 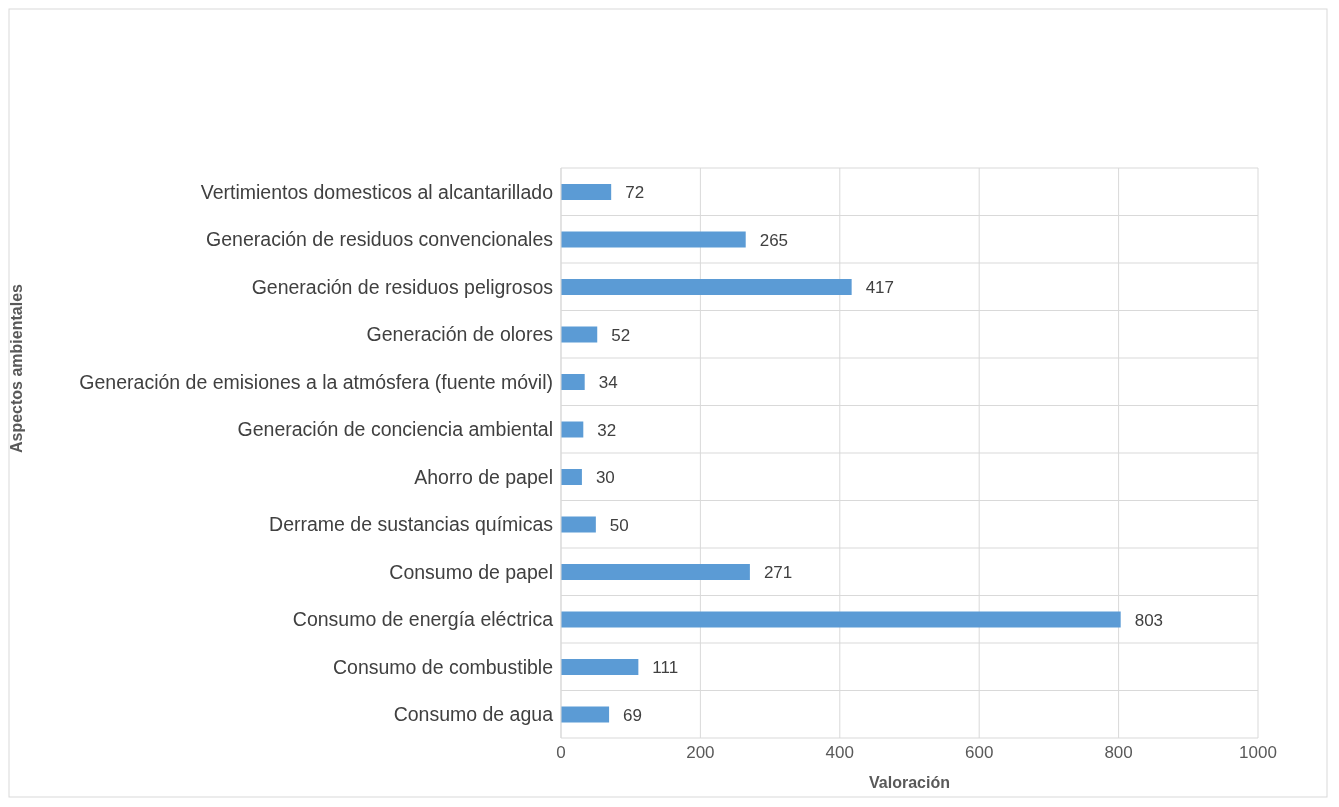 What do you see at coordinates (621, 335) in the screenshot?
I see `data-label: 52` at bounding box center [621, 335].